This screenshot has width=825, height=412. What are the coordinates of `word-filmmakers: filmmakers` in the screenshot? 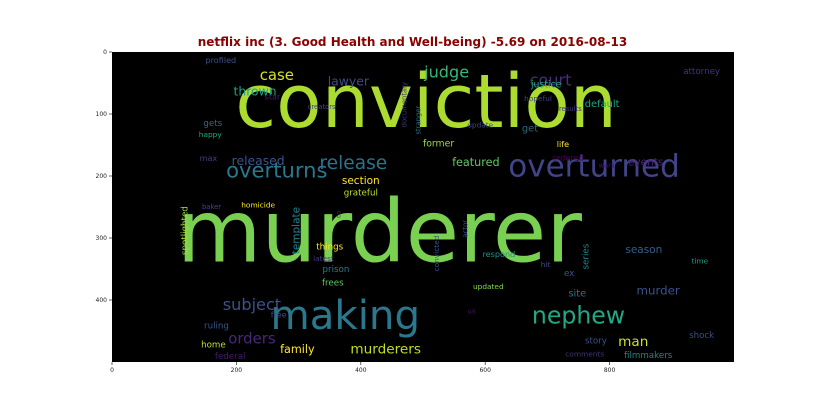 It's located at (648, 356).